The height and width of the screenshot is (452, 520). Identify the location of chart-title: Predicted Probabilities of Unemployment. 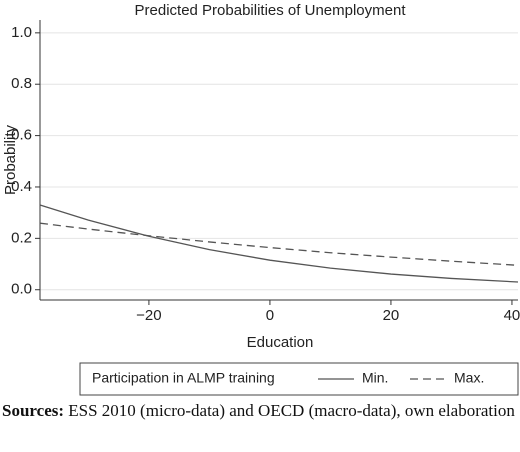
(271, 10).